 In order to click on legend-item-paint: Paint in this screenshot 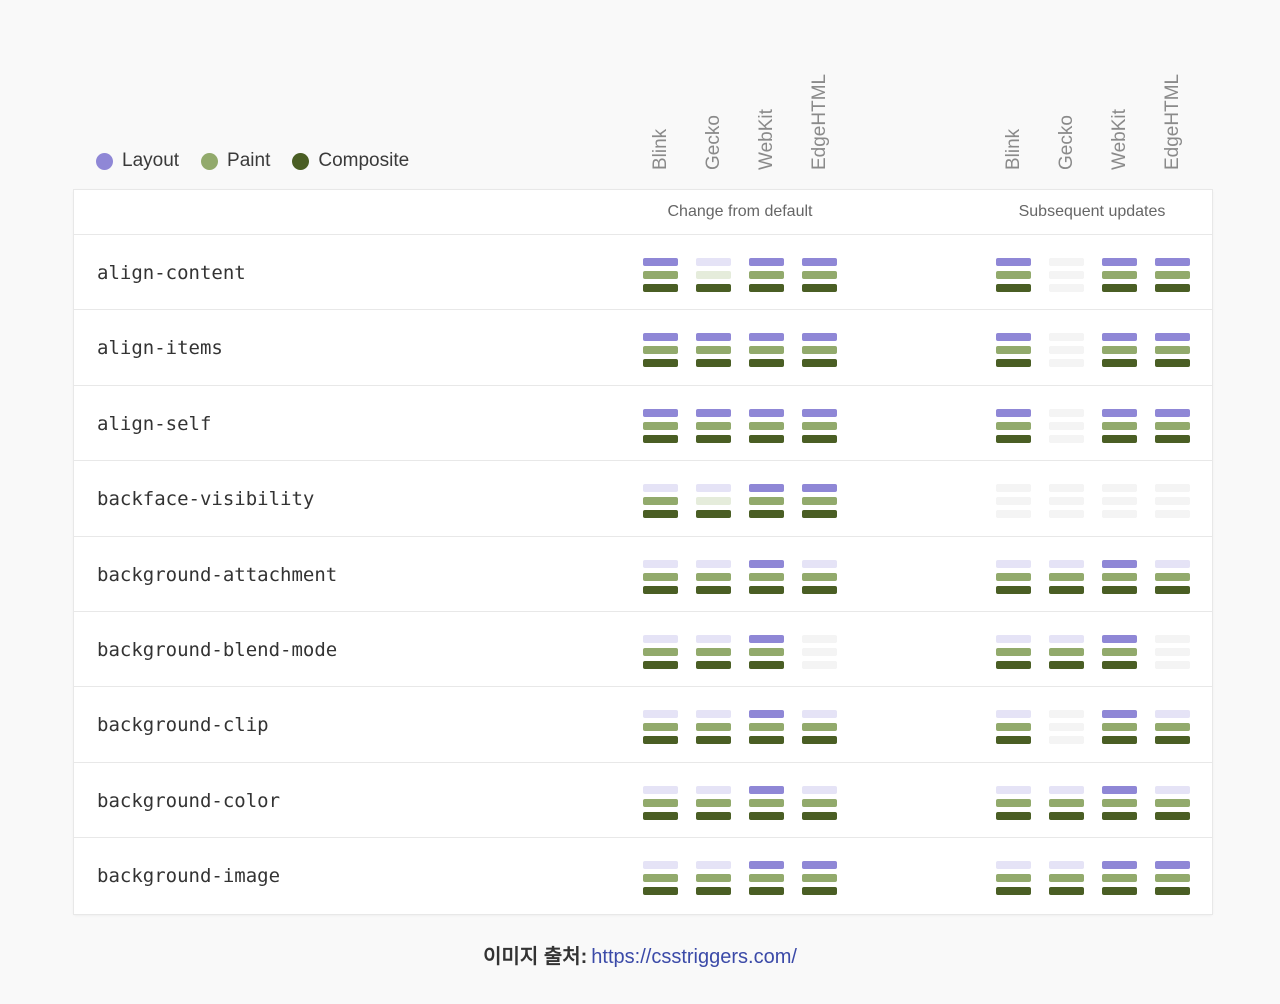, I will do `click(235, 161)`.